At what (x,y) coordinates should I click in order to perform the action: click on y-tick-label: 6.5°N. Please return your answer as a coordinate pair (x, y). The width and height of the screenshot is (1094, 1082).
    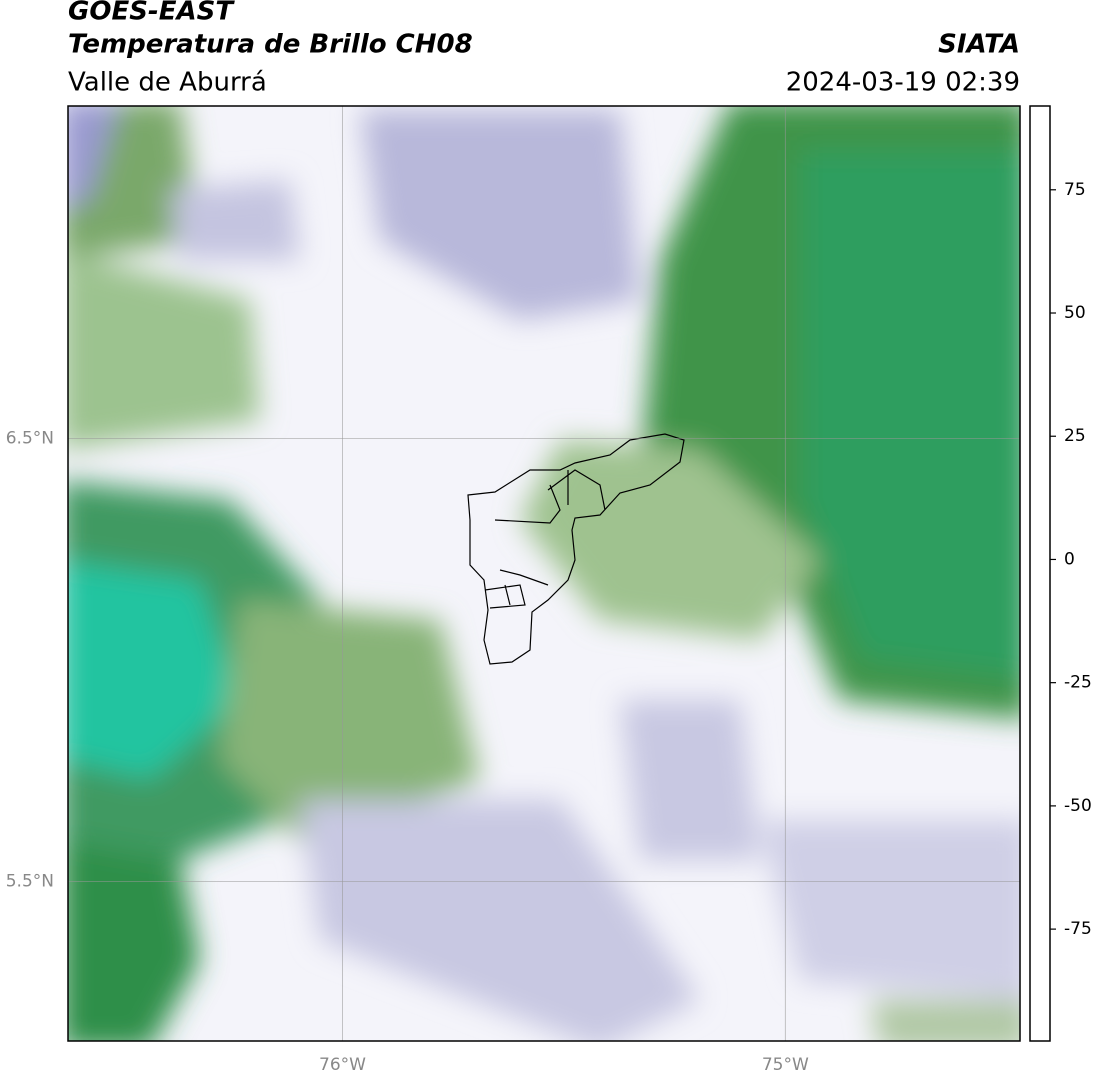
    Looking at the image, I should click on (30, 438).